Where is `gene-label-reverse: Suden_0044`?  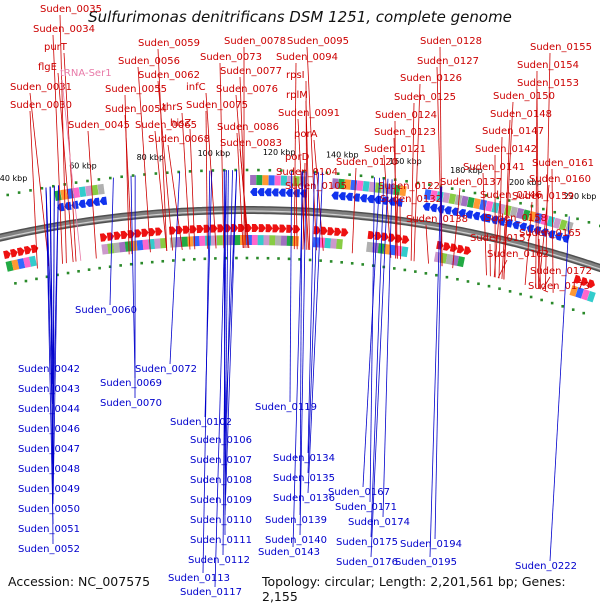
gene-label-reverse: Suden_0044 is located at coordinates (49, 409).